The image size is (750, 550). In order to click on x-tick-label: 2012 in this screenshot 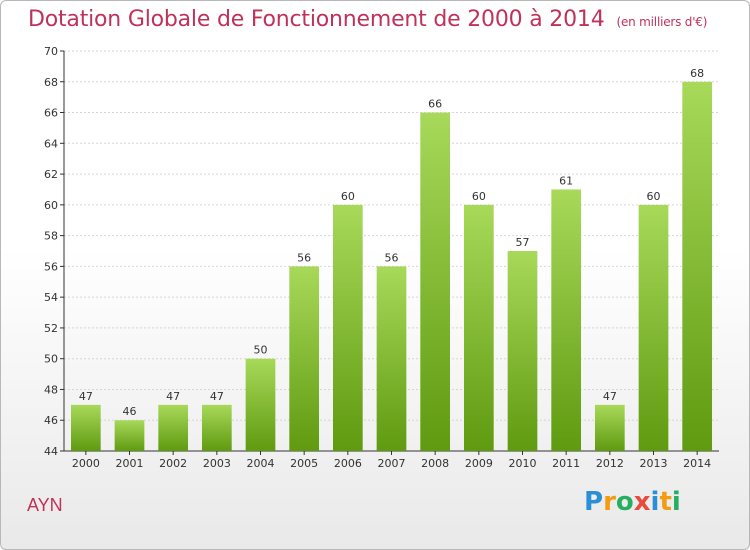, I will do `click(610, 463)`.